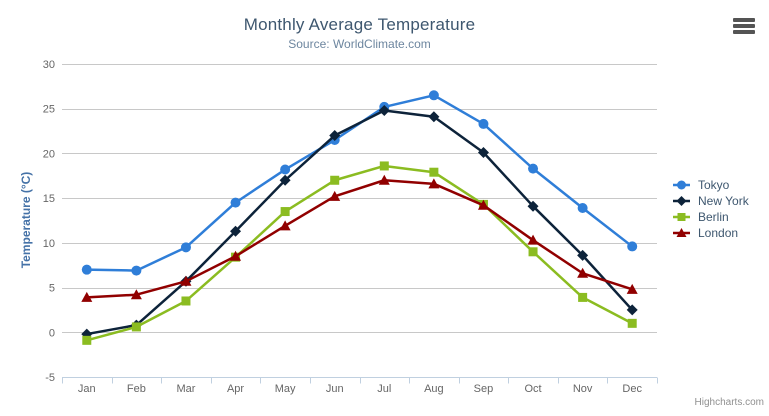 This screenshot has height=416, width=769. Describe the element at coordinates (359, 24) in the screenshot. I see `chart-title: Monthly Average Temperature` at that location.